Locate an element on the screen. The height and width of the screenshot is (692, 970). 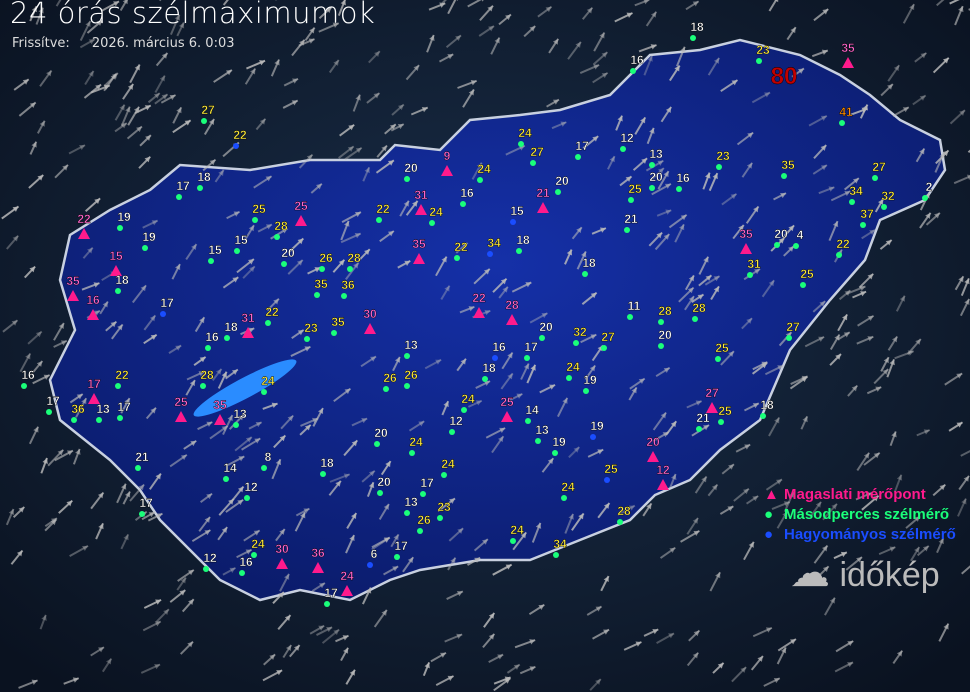
station: 24 is located at coordinates (347, 582).